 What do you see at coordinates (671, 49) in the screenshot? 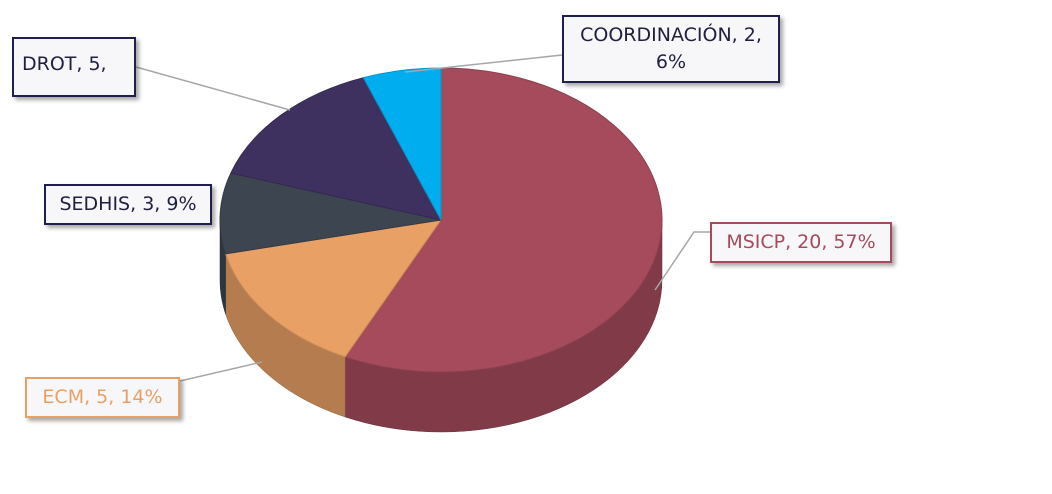
I see `data-label: COORDINACIÓN, 2, 6%` at bounding box center [671, 49].